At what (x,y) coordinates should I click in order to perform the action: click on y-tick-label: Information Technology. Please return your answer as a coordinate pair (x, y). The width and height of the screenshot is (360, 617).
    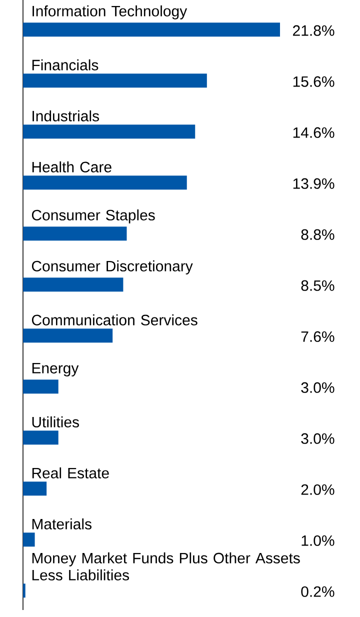
    Looking at the image, I should click on (110, 12).